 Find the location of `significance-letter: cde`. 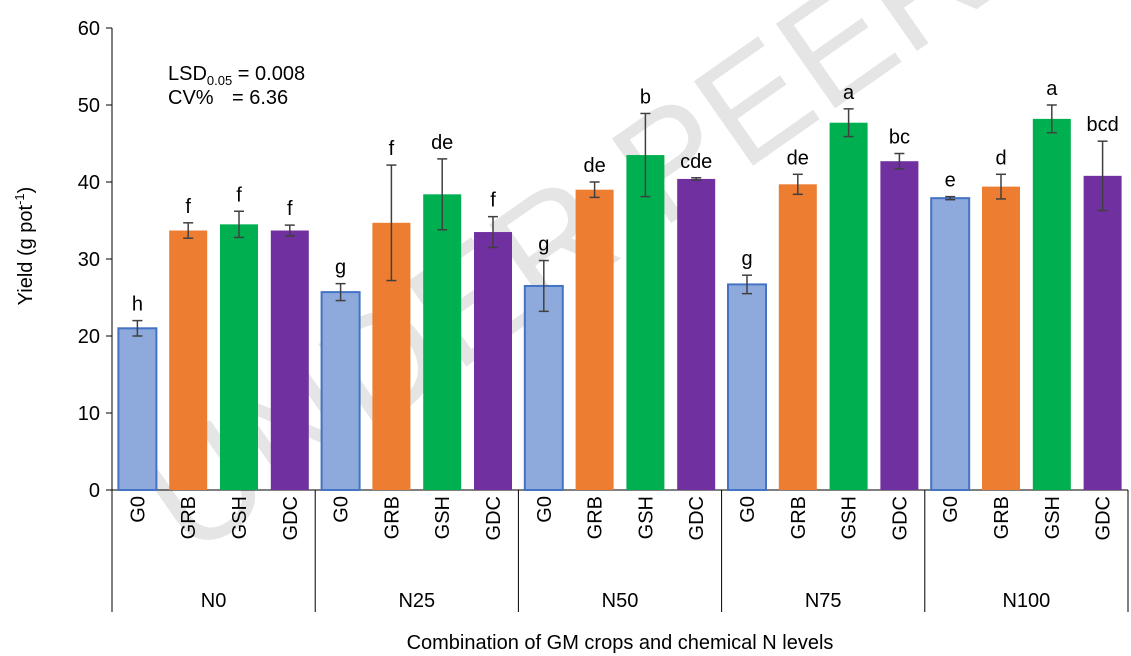

significance-letter: cde is located at coordinates (696, 162).